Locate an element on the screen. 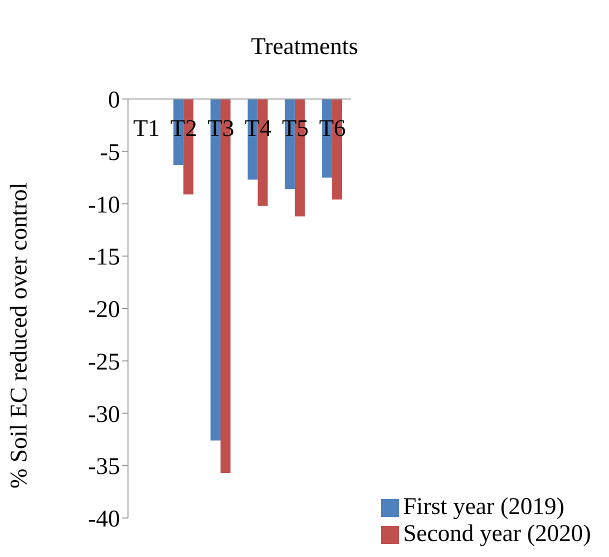 This screenshot has height=557, width=609. y-tick-label: -15 is located at coordinates (104, 257).